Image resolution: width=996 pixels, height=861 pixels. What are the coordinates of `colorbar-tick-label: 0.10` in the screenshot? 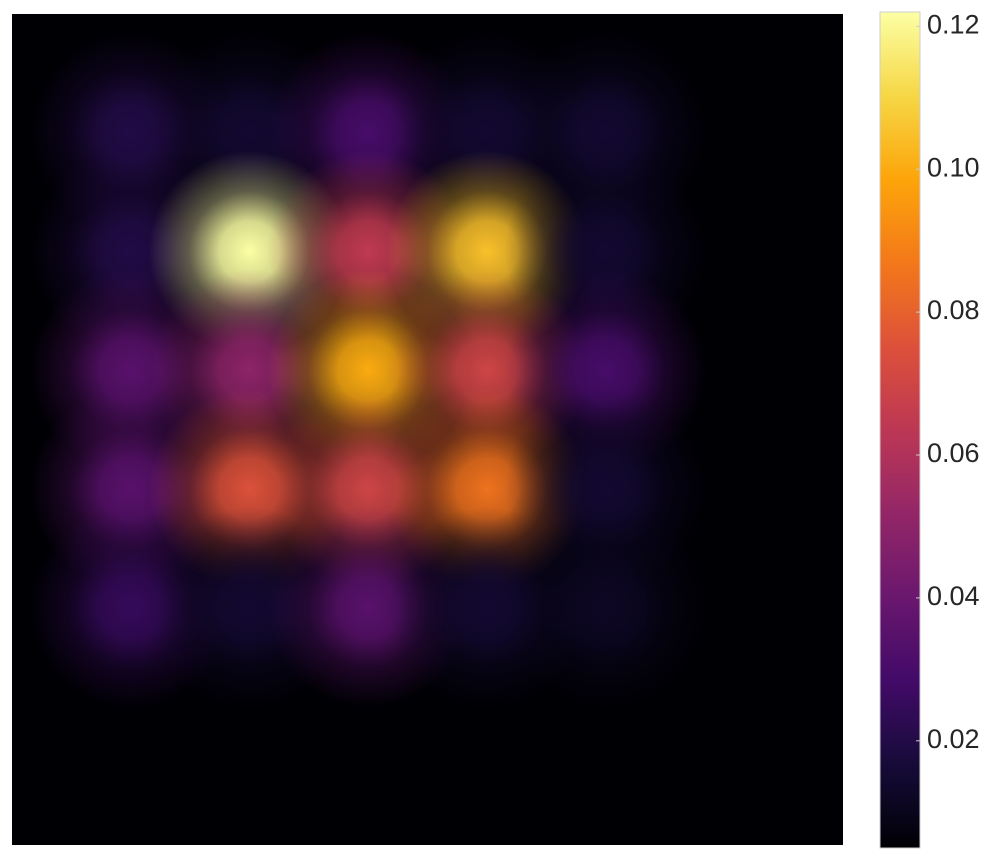 It's located at (953, 167).